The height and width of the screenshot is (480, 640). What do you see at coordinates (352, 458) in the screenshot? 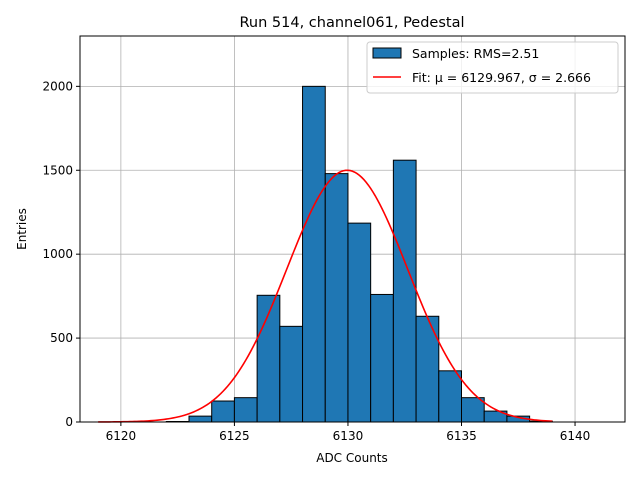
I see `x-axis-label: ADC Counts` at bounding box center [352, 458].